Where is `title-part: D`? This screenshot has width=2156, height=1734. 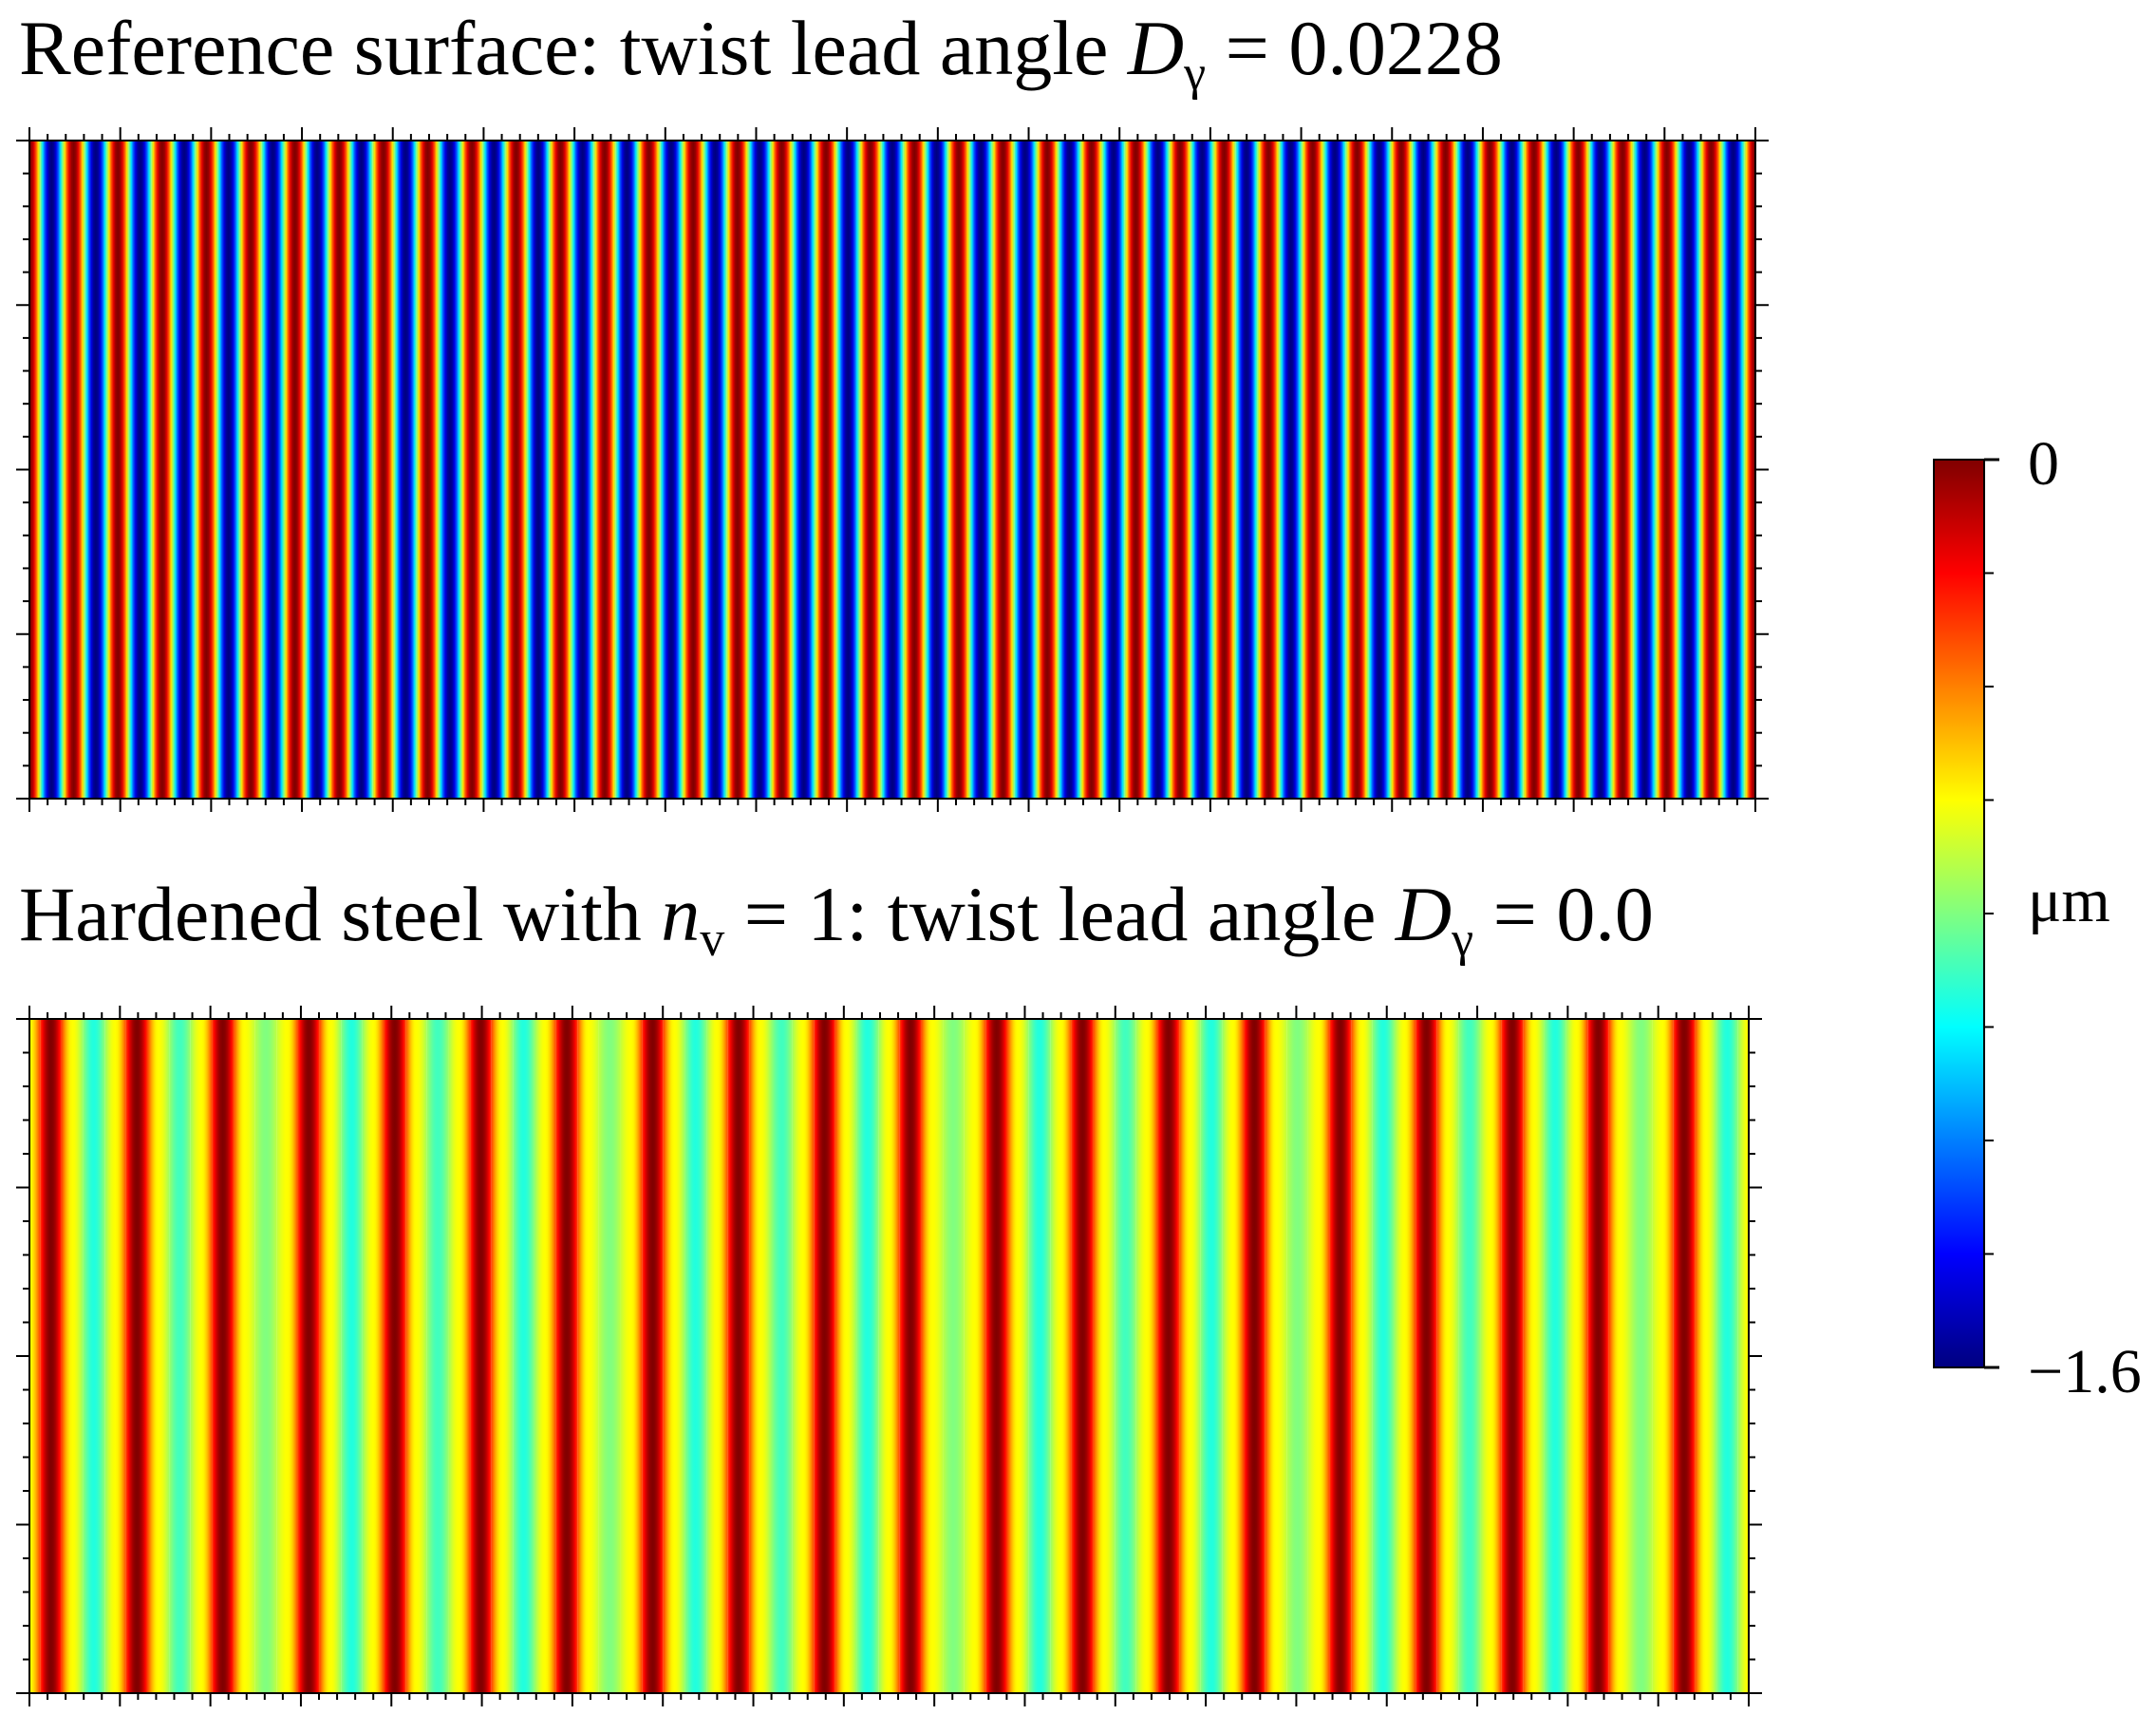 title-part: D is located at coordinates (1423, 914).